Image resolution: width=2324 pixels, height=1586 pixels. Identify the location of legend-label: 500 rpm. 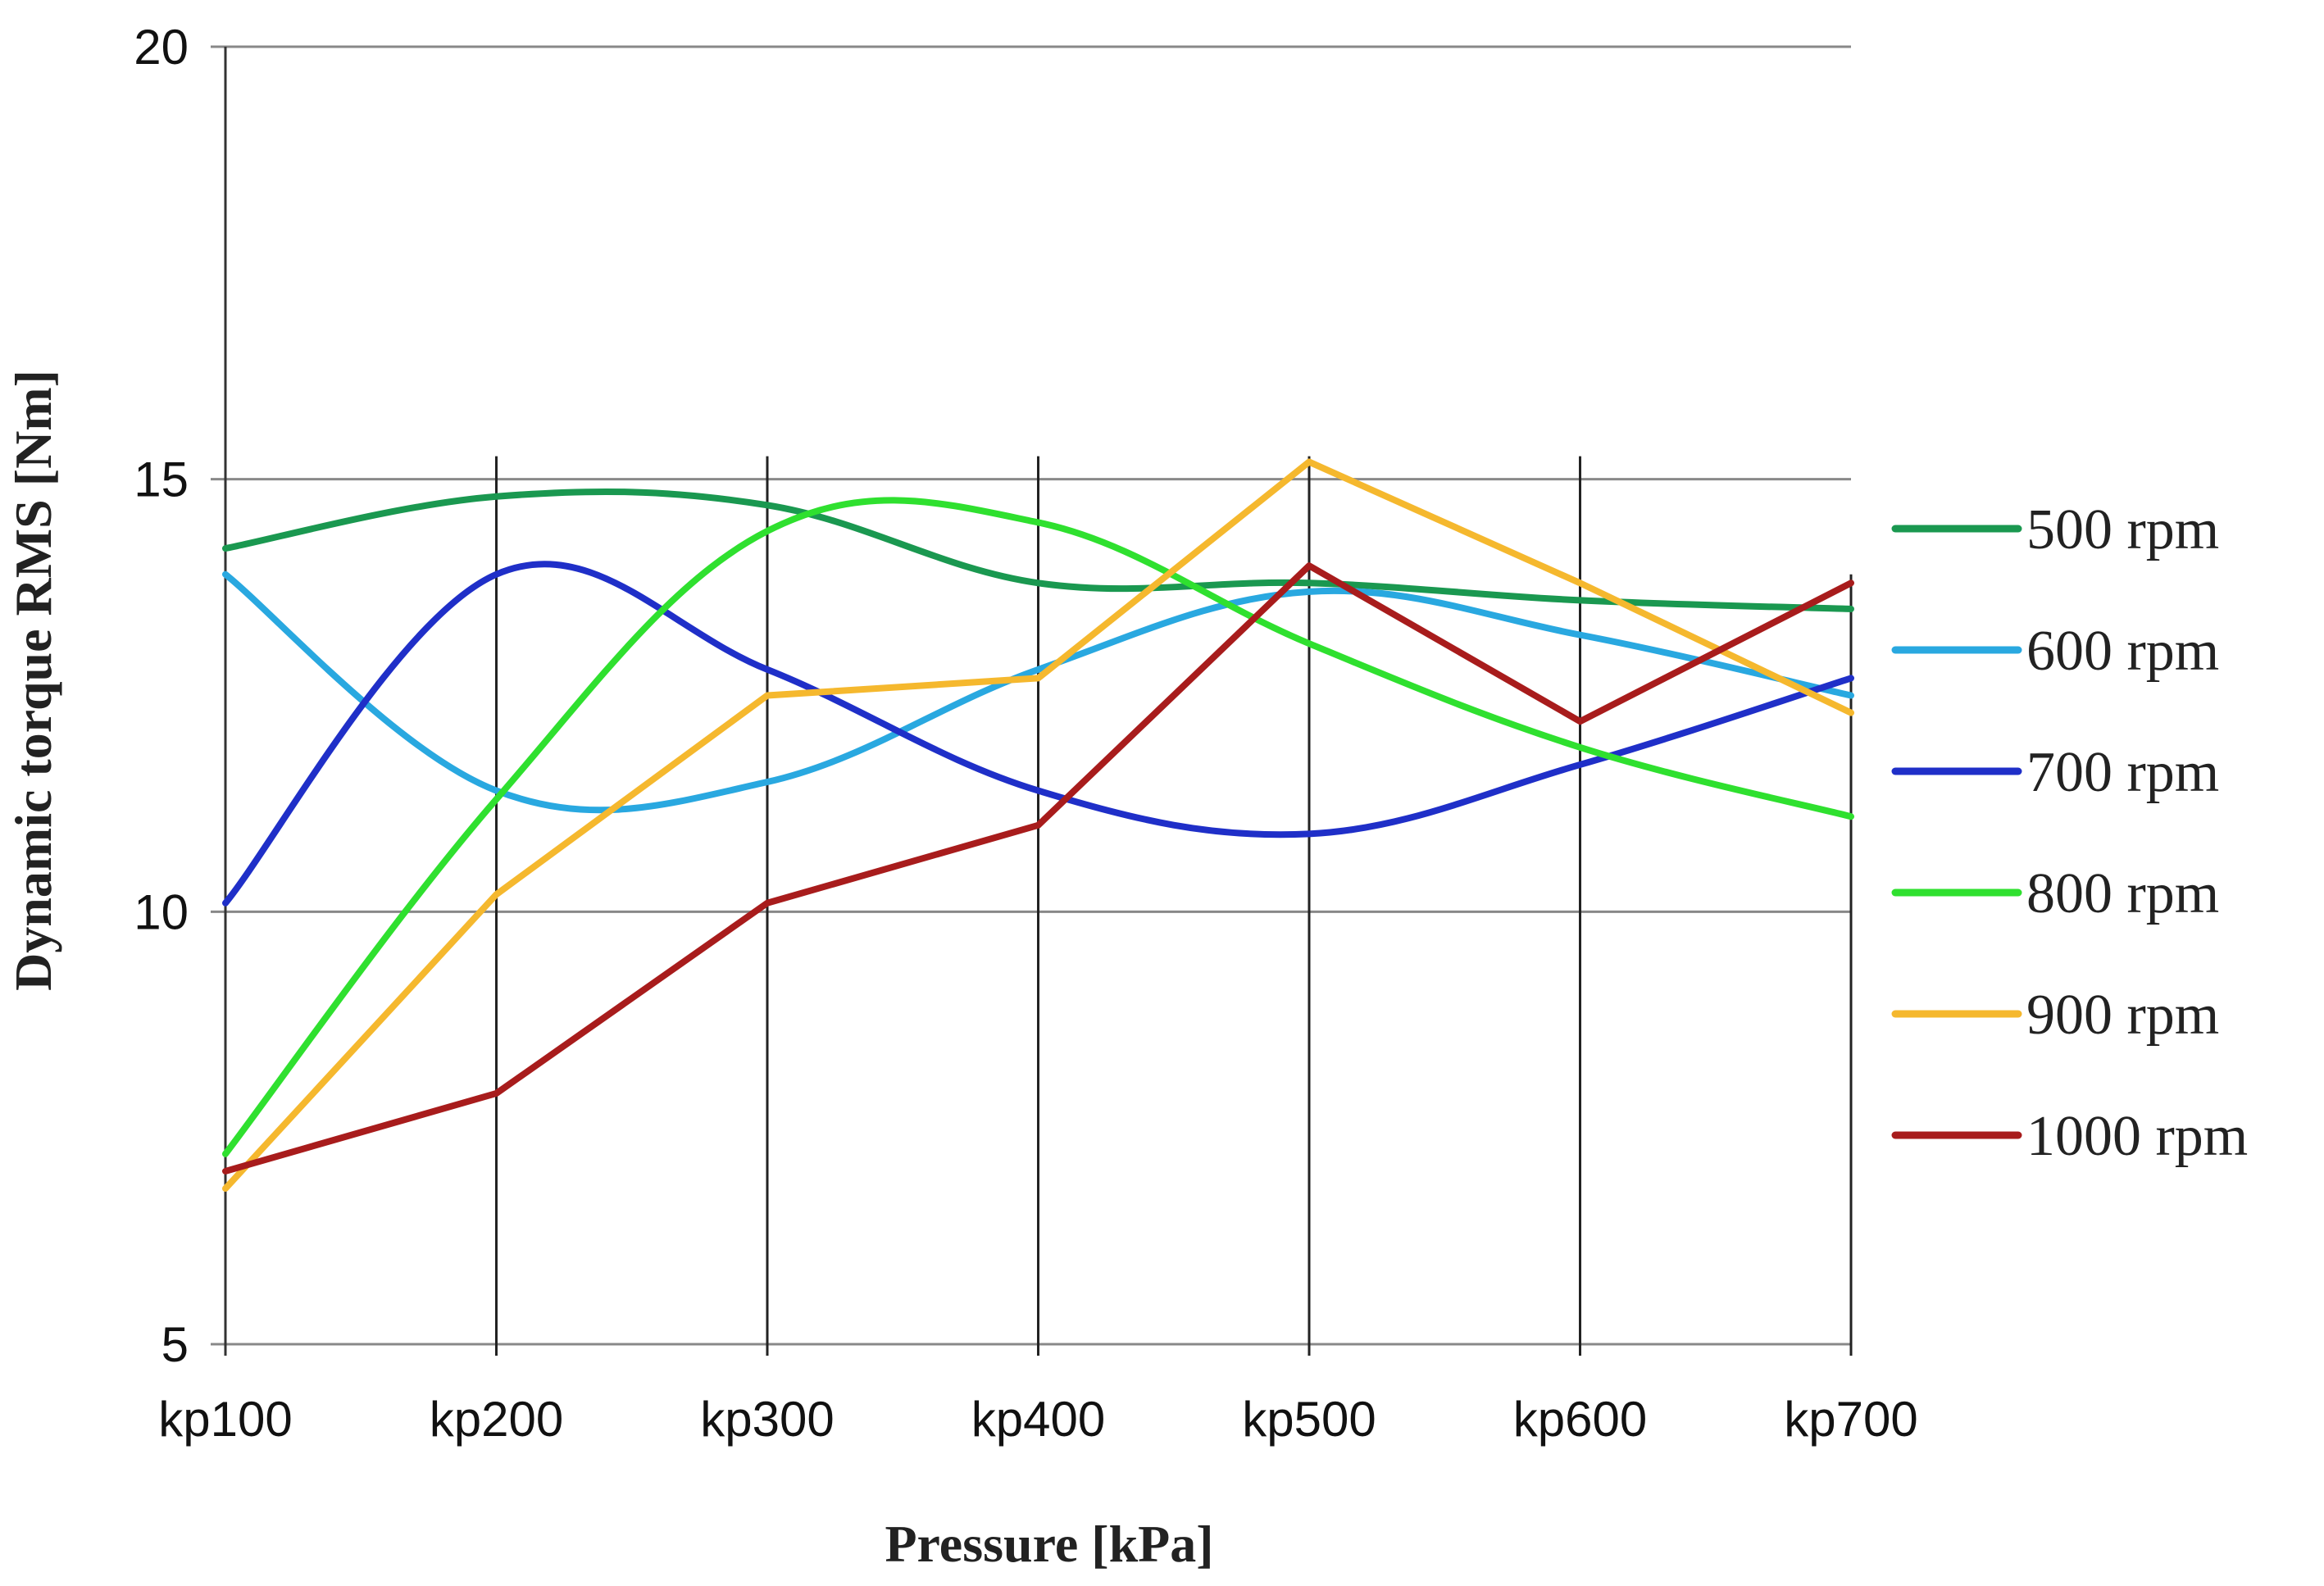
(2123, 530).